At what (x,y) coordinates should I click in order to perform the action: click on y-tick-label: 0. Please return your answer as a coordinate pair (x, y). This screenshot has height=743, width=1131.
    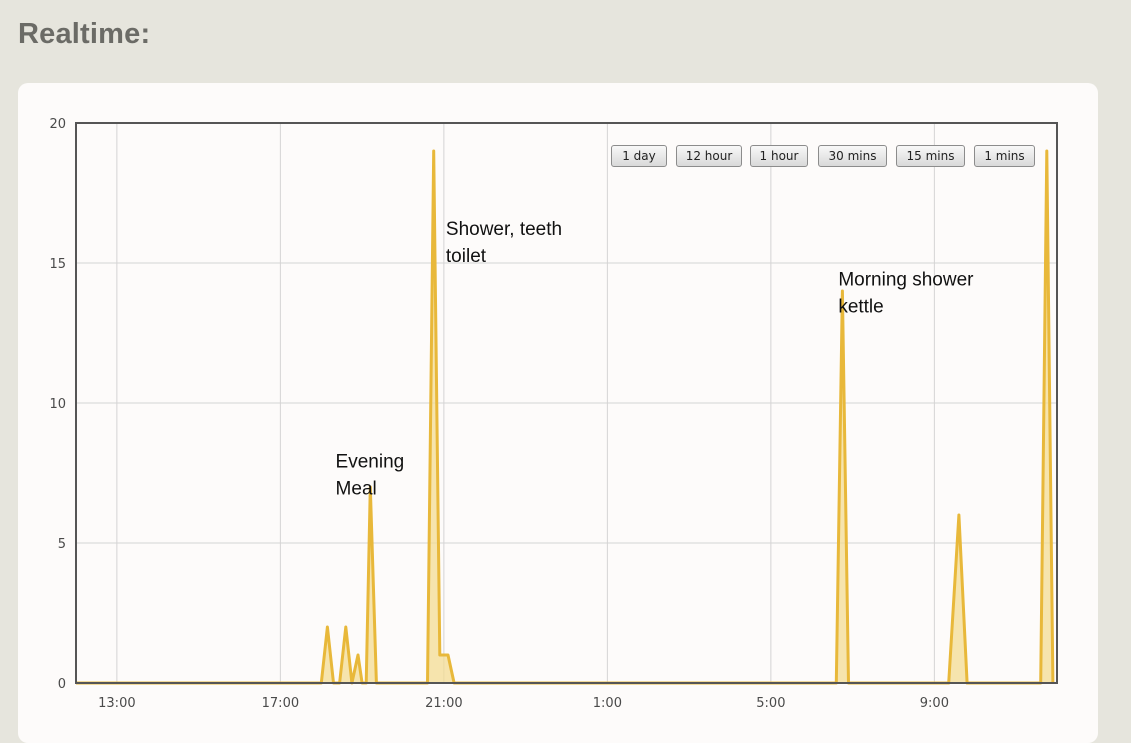
    Looking at the image, I should click on (62, 684).